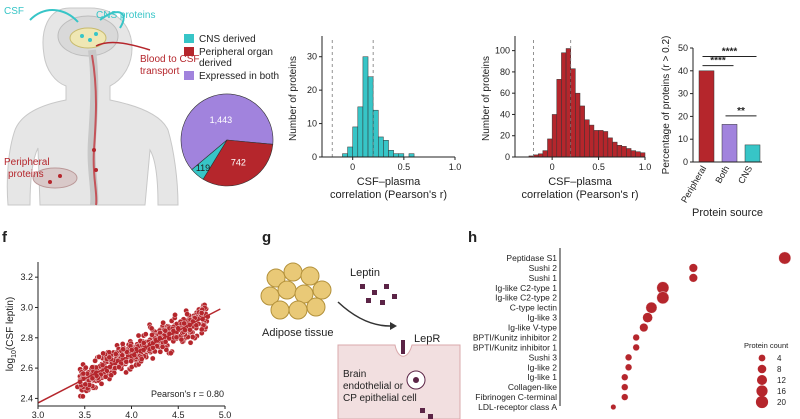  What do you see at coordinates (187, 394) in the screenshot?
I see `pearson-annotation: Pearson's r = 0.80` at bounding box center [187, 394].